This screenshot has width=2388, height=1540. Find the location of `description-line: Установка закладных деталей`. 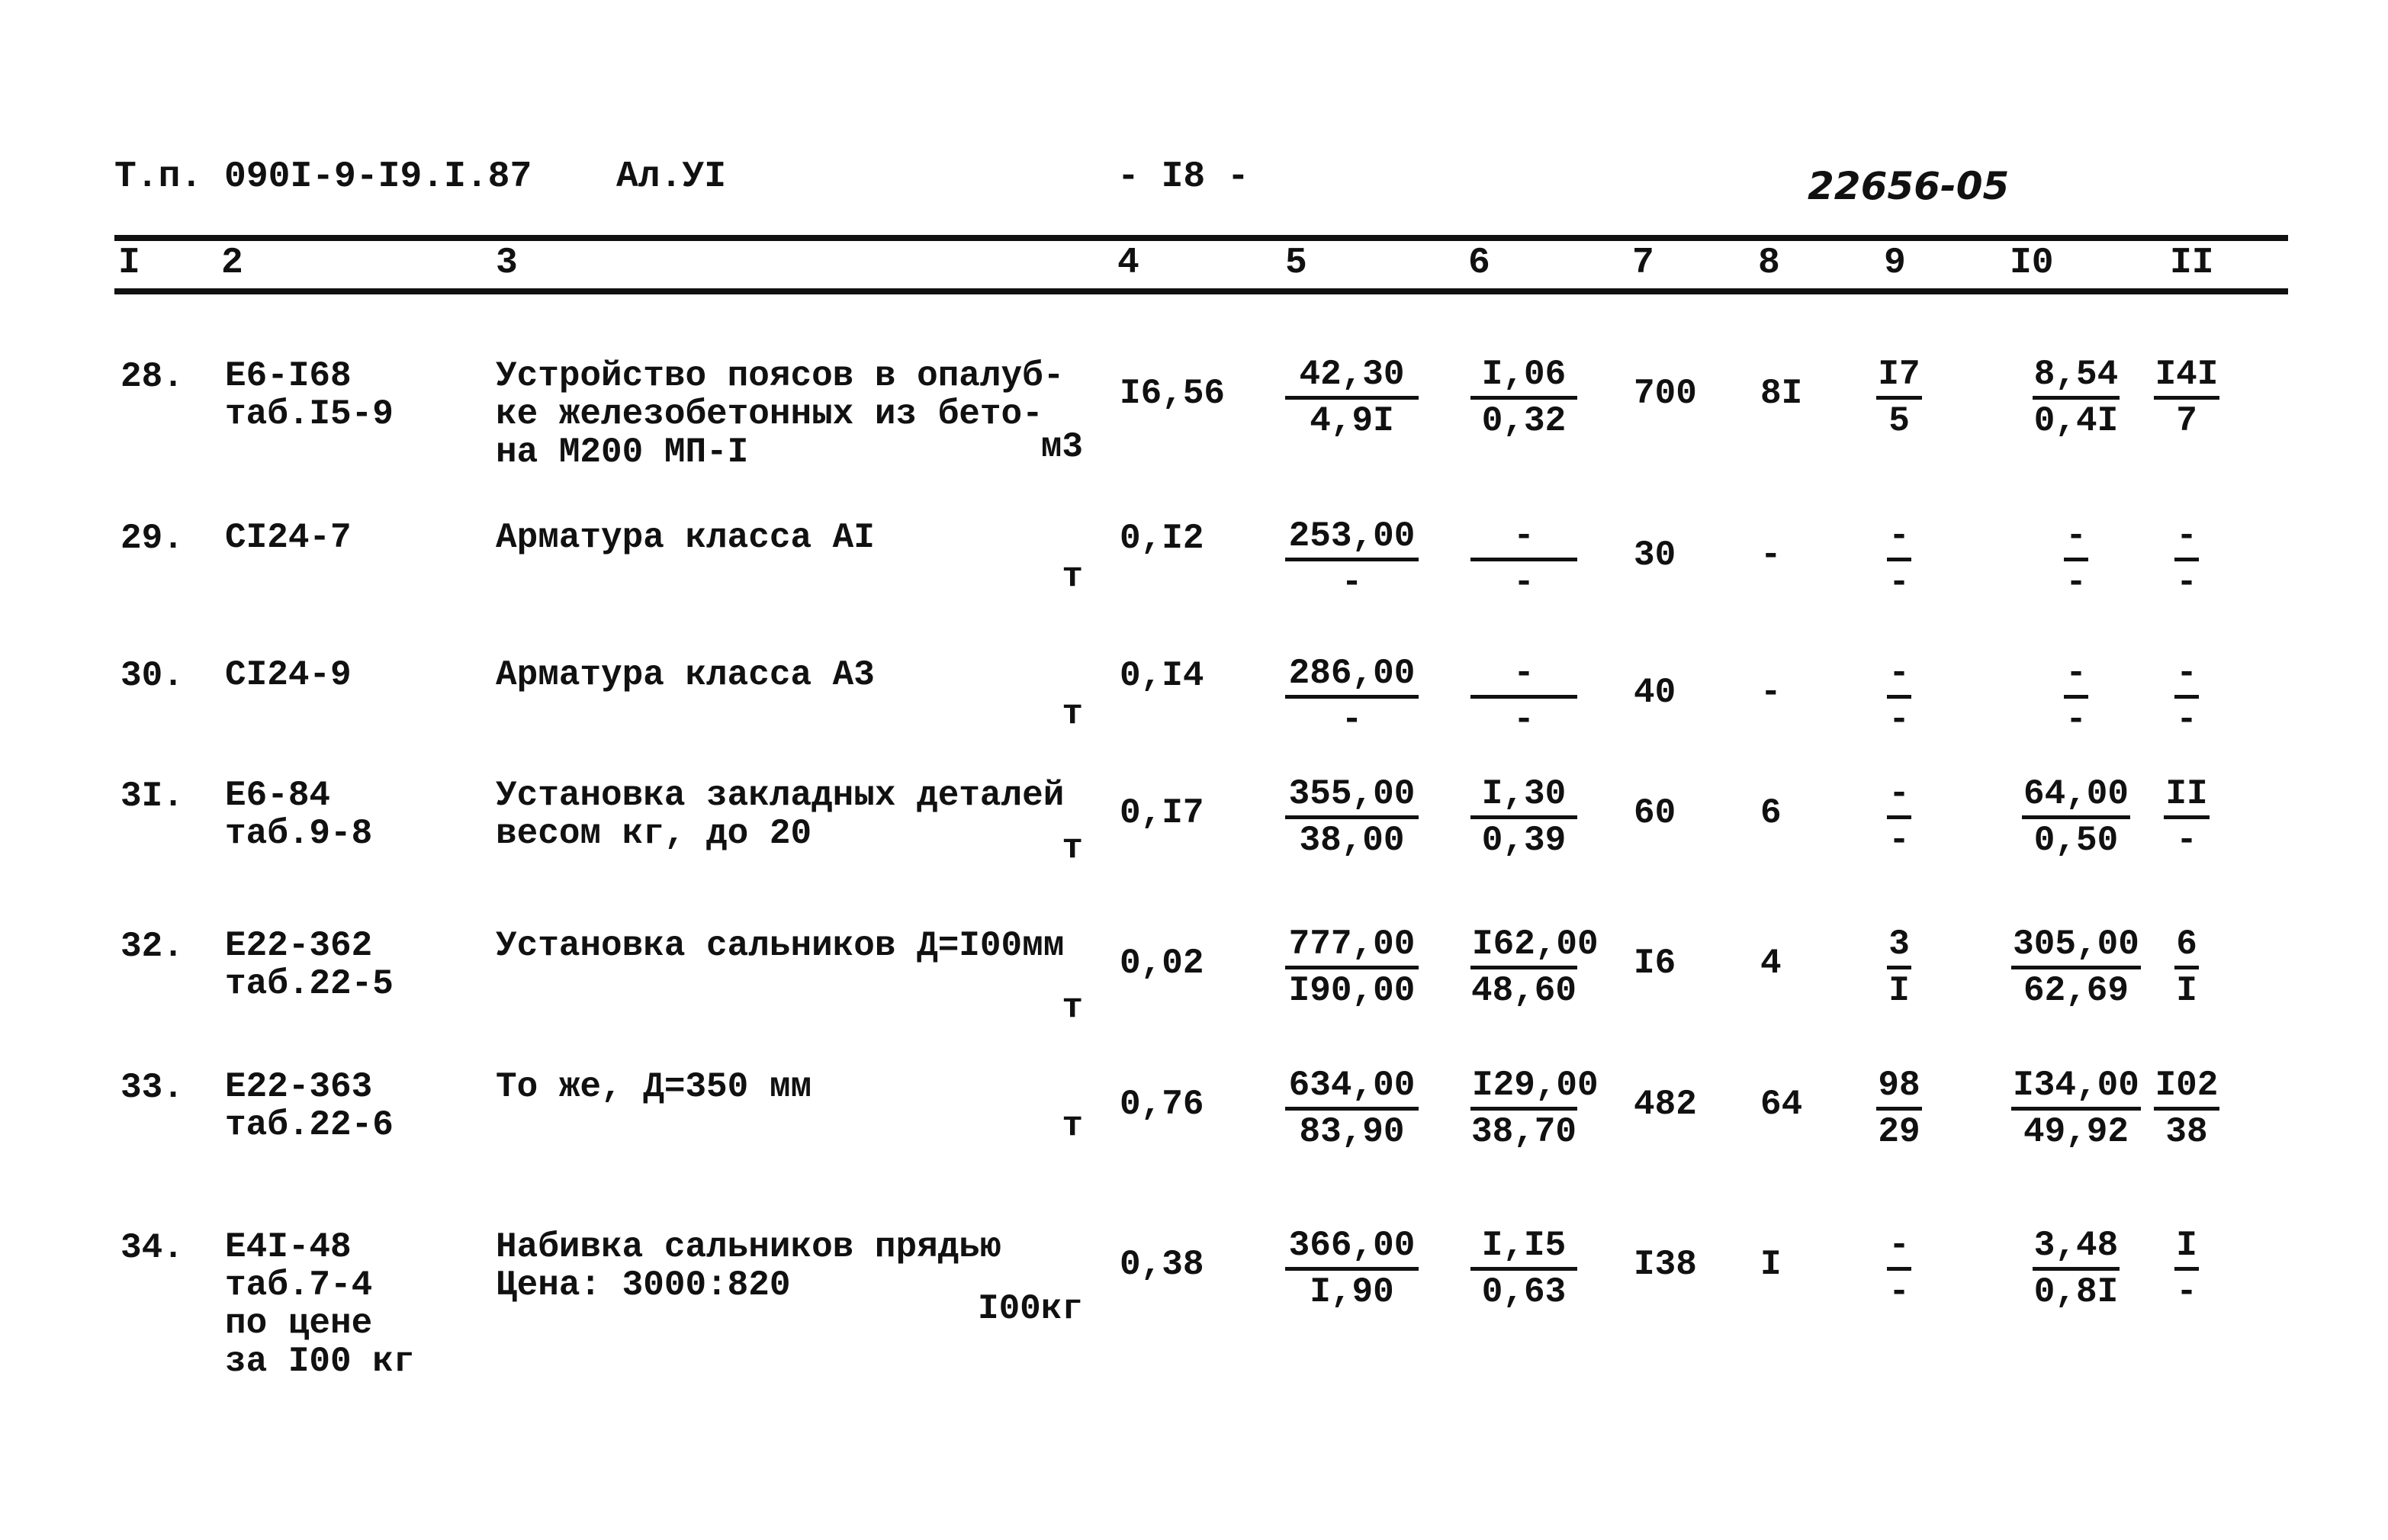

description-line: Установка закладных деталей is located at coordinates (780, 795).